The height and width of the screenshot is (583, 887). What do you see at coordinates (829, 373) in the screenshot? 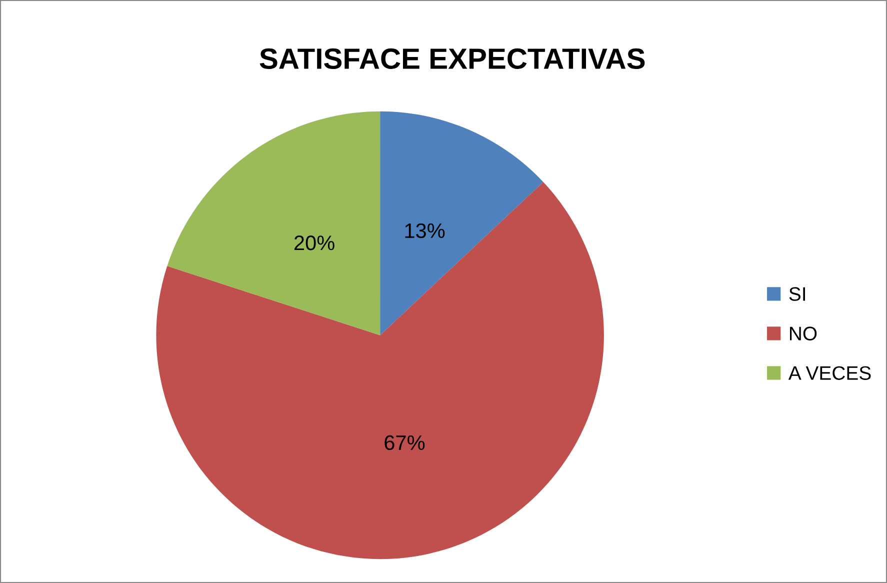
I see `legend-label: A VECES` at bounding box center [829, 373].